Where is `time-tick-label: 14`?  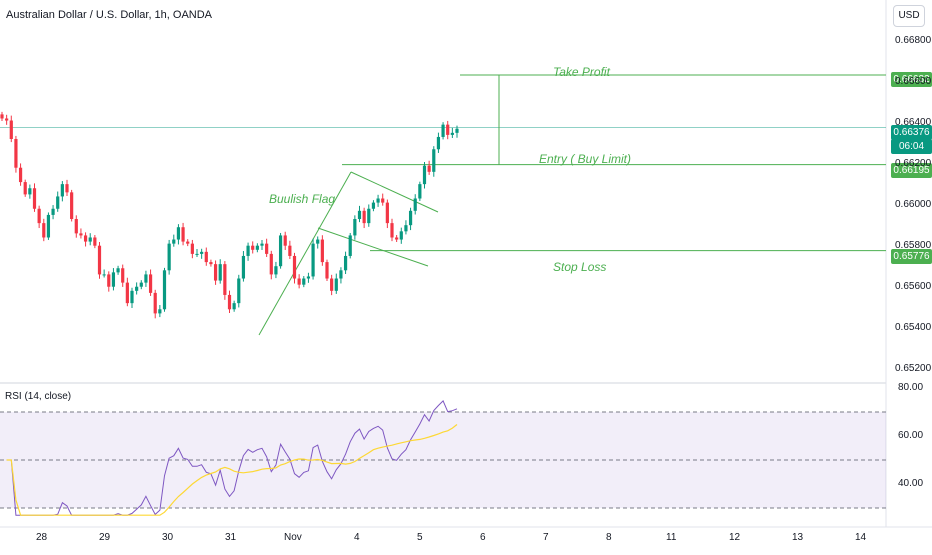 time-tick-label: 14 is located at coordinates (861, 537).